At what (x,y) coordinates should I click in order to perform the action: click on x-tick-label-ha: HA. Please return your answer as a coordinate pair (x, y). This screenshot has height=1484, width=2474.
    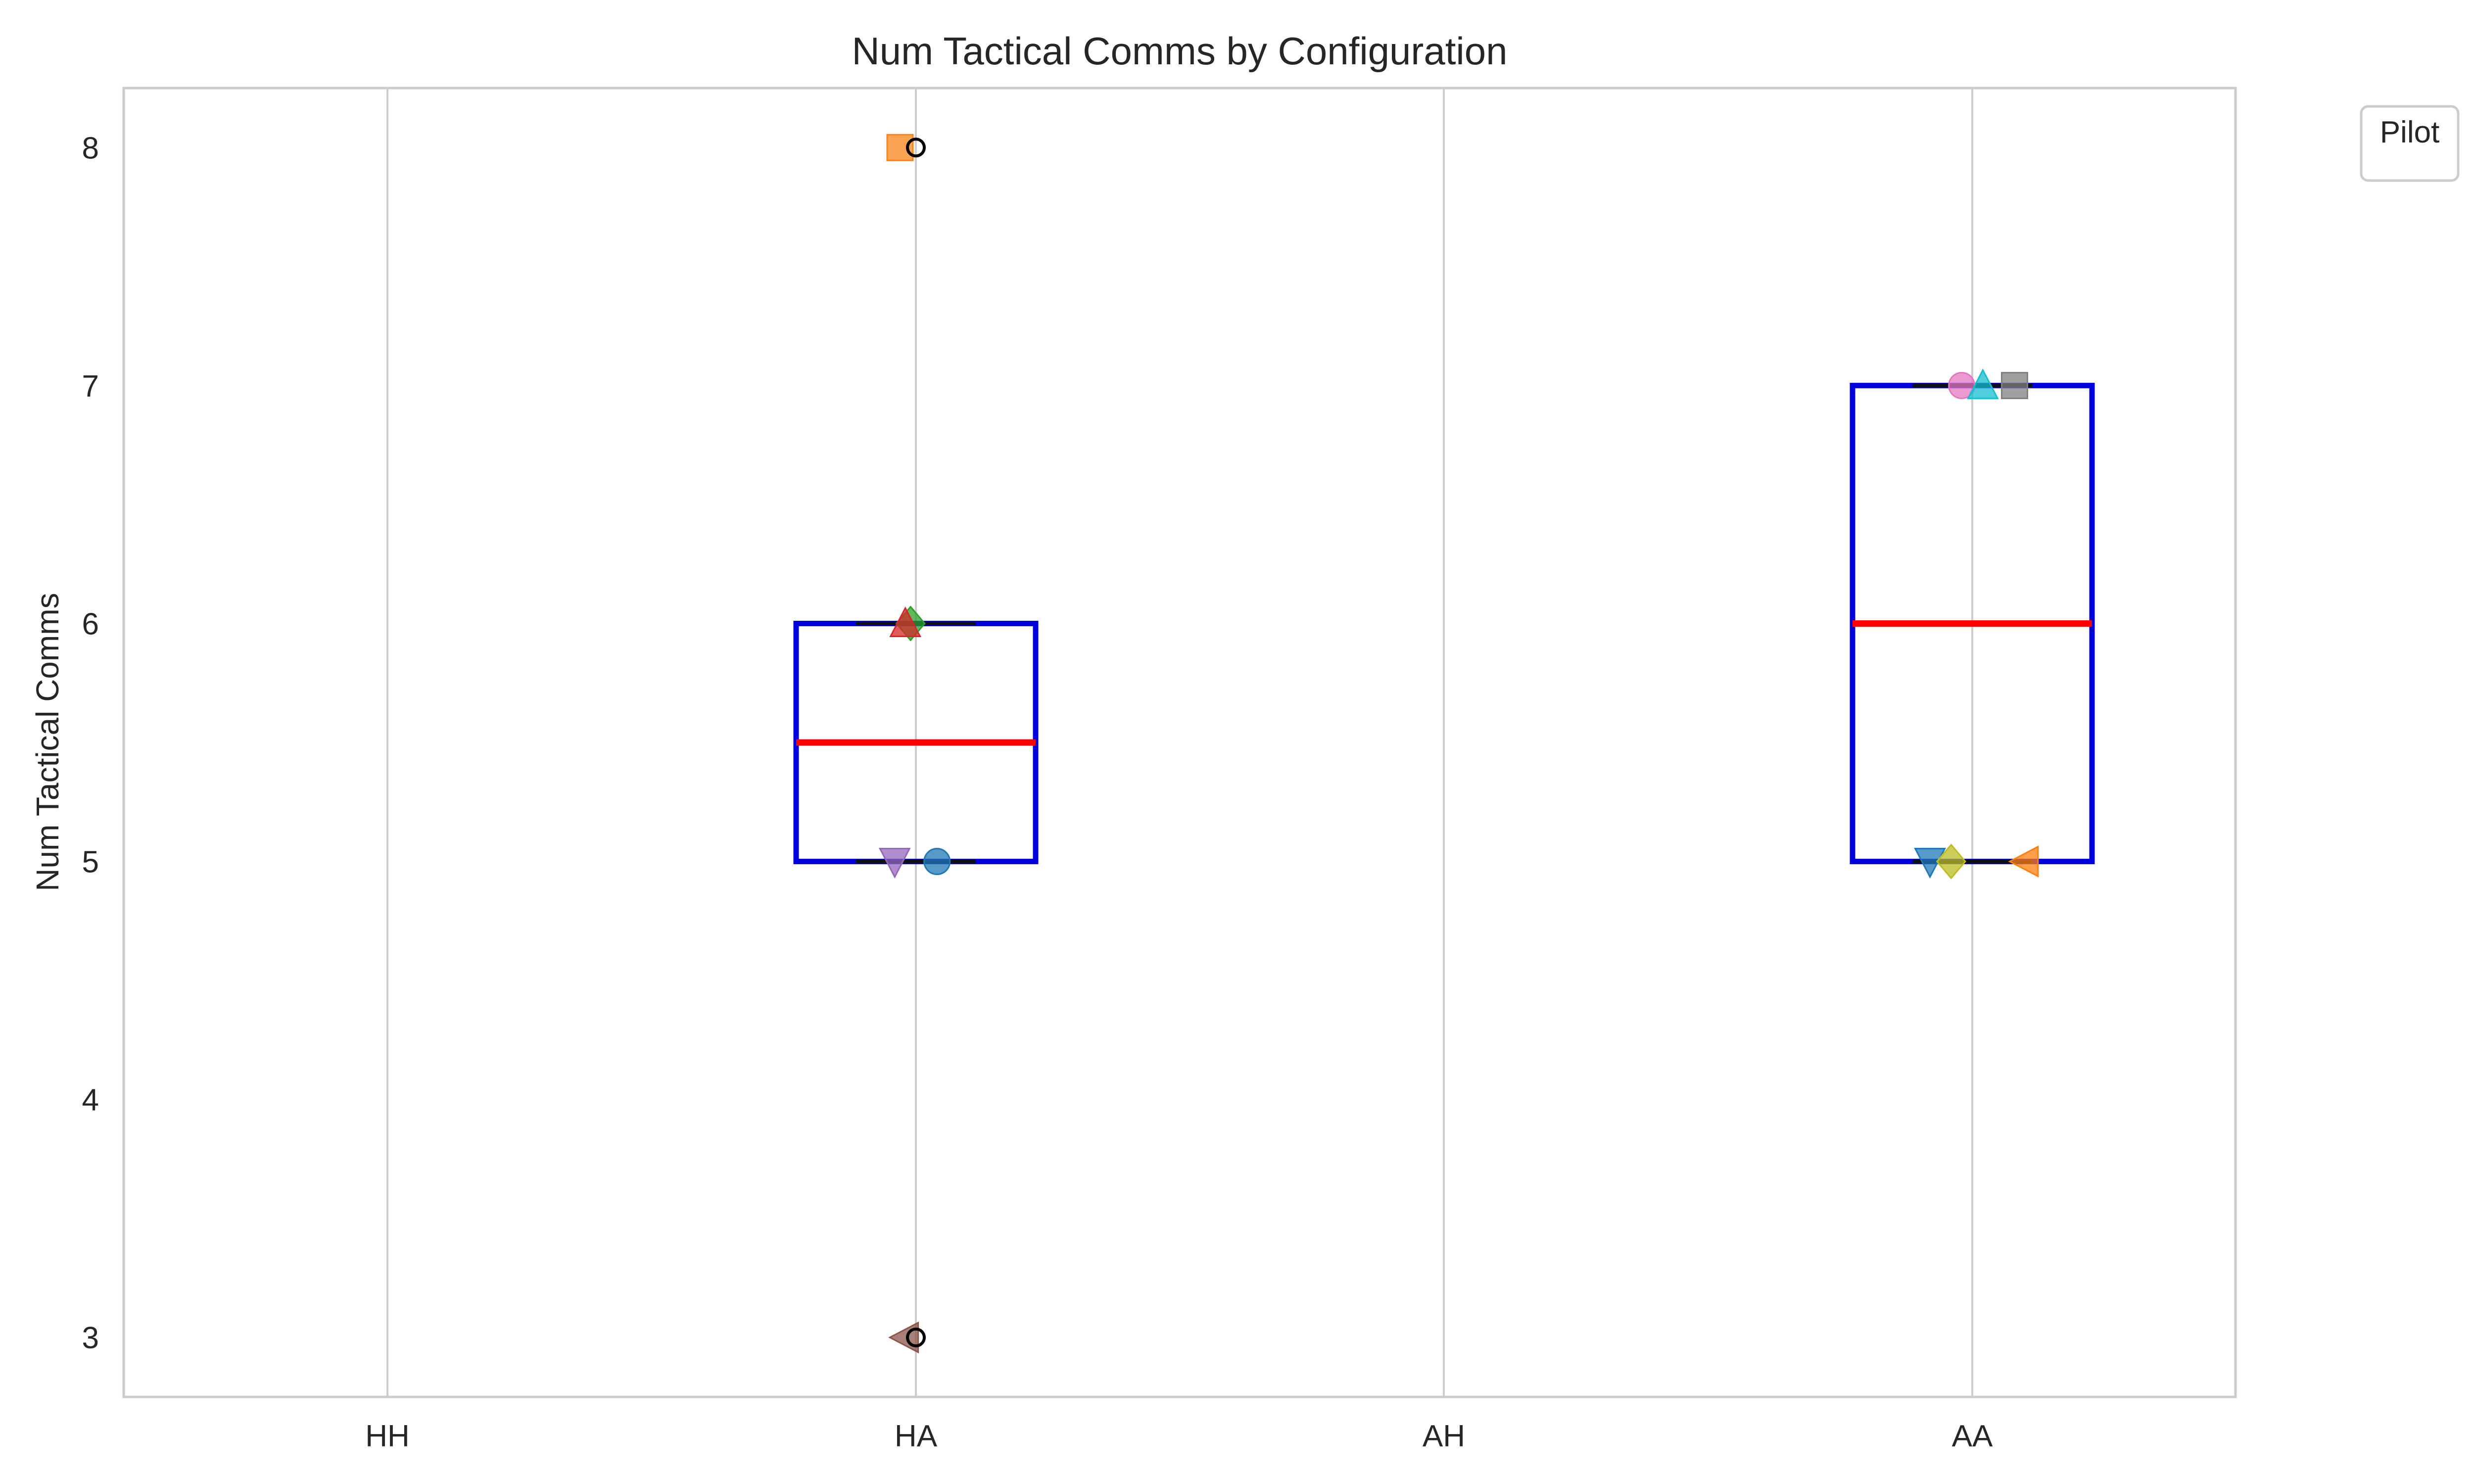
    Looking at the image, I should click on (917, 1436).